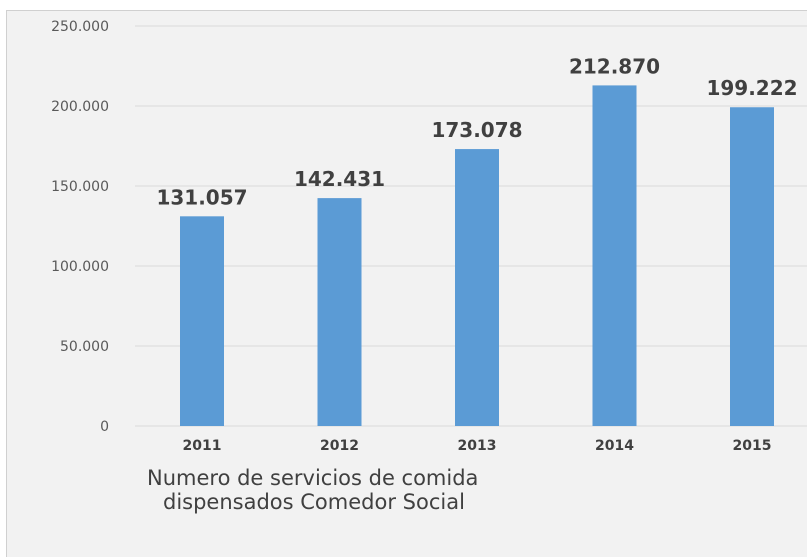  I want to click on caption-line-1: Numero de servicios de comida, so click(313, 478).